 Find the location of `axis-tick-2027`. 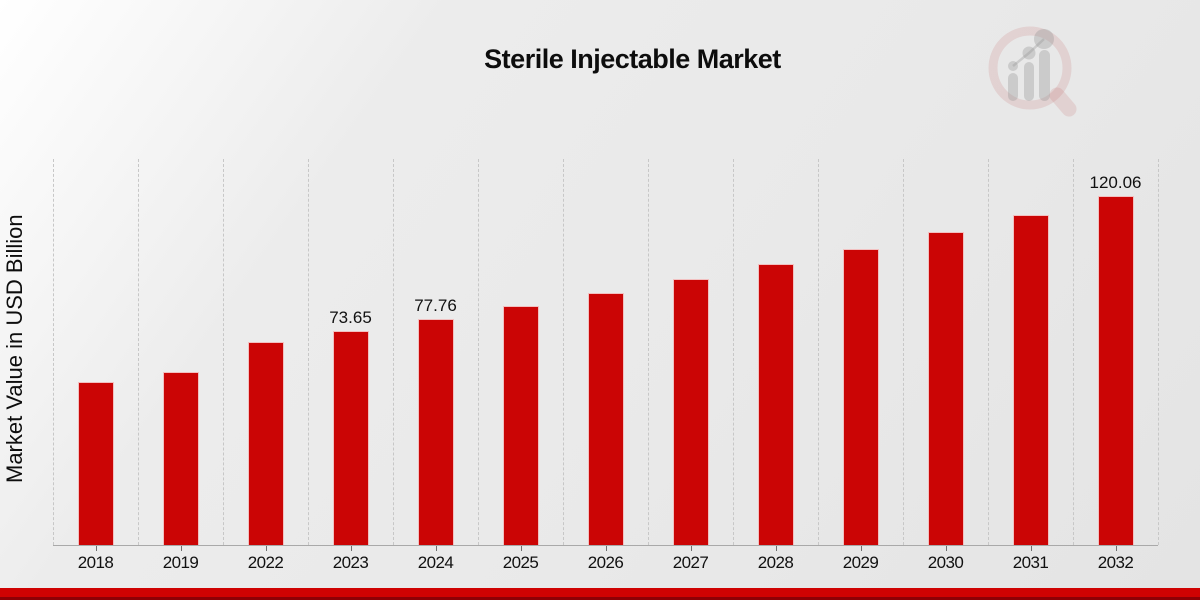

axis-tick-2027 is located at coordinates (691, 548).